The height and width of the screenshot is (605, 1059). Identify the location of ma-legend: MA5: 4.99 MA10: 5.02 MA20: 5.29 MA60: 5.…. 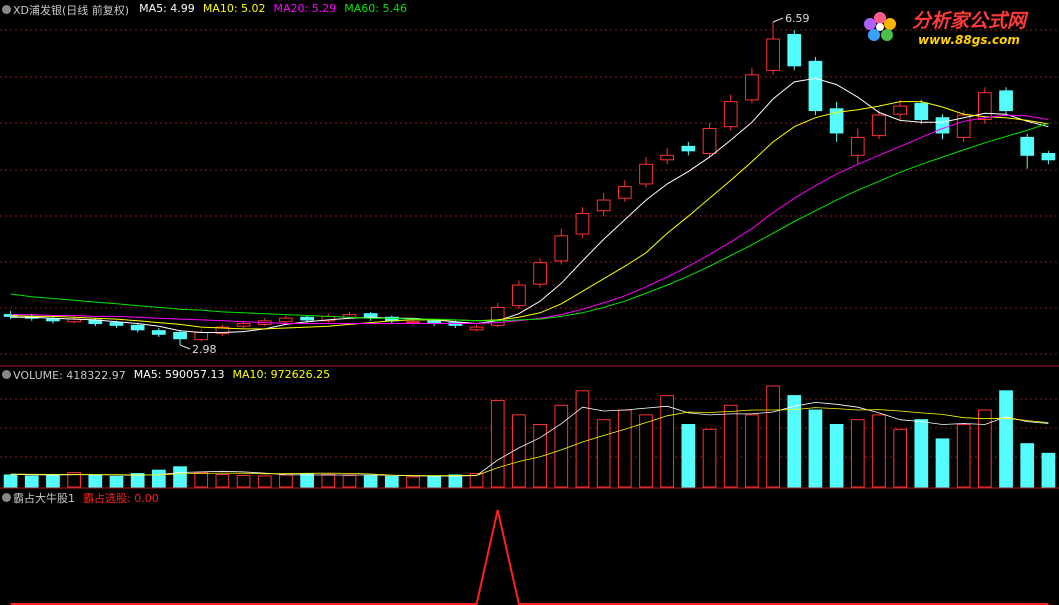
(273, 10).